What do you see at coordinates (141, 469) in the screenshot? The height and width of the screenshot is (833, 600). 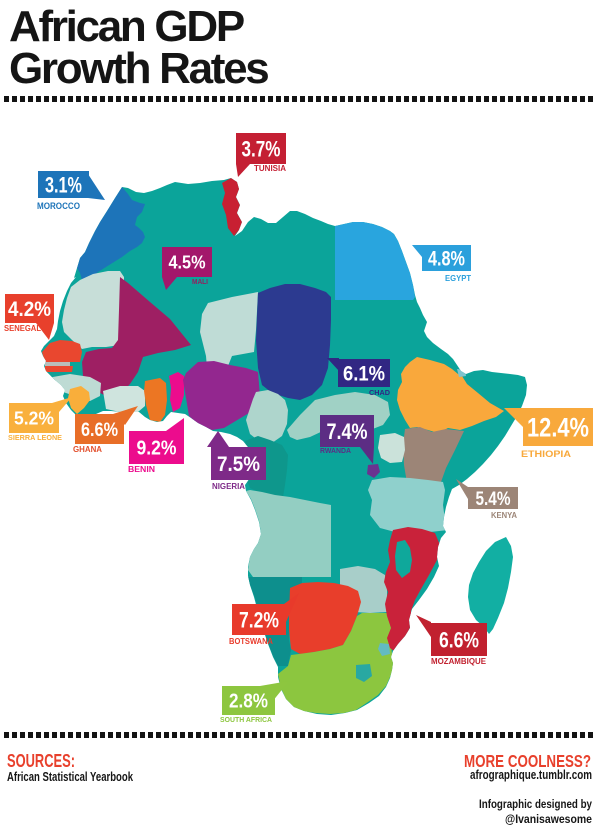 I see `svg-text: BENIN` at bounding box center [141, 469].